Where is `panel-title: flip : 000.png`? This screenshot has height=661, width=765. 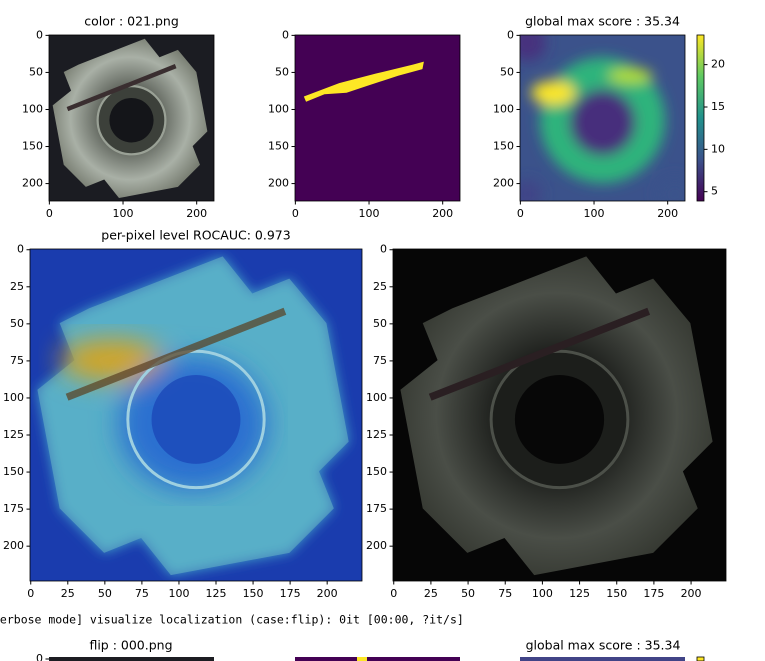 panel-title: flip : 000.png is located at coordinates (130, 645).